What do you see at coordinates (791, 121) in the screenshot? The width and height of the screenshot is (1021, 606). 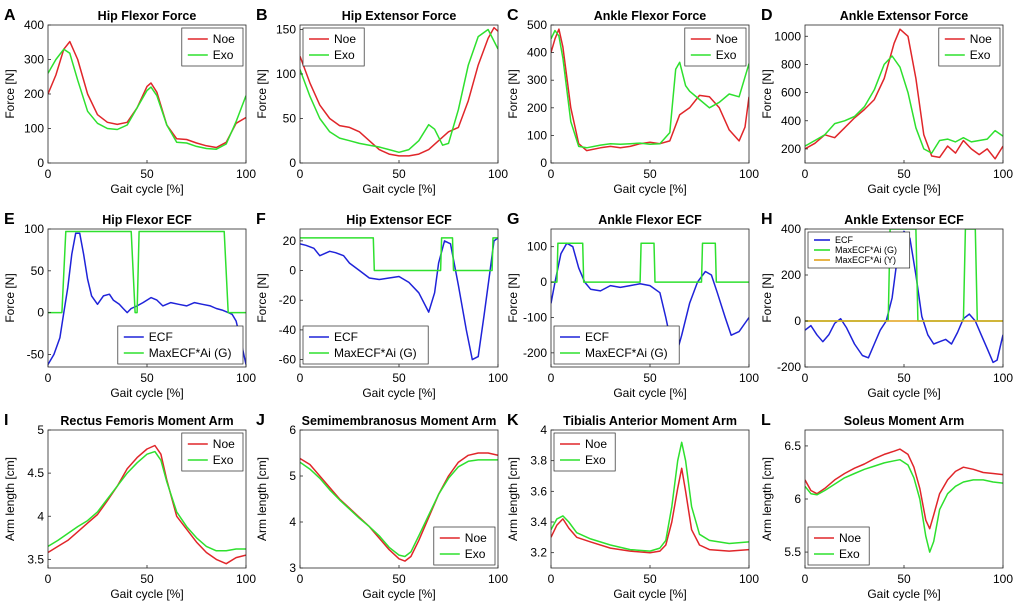 I see `y-tick-label: 400` at bounding box center [791, 121].